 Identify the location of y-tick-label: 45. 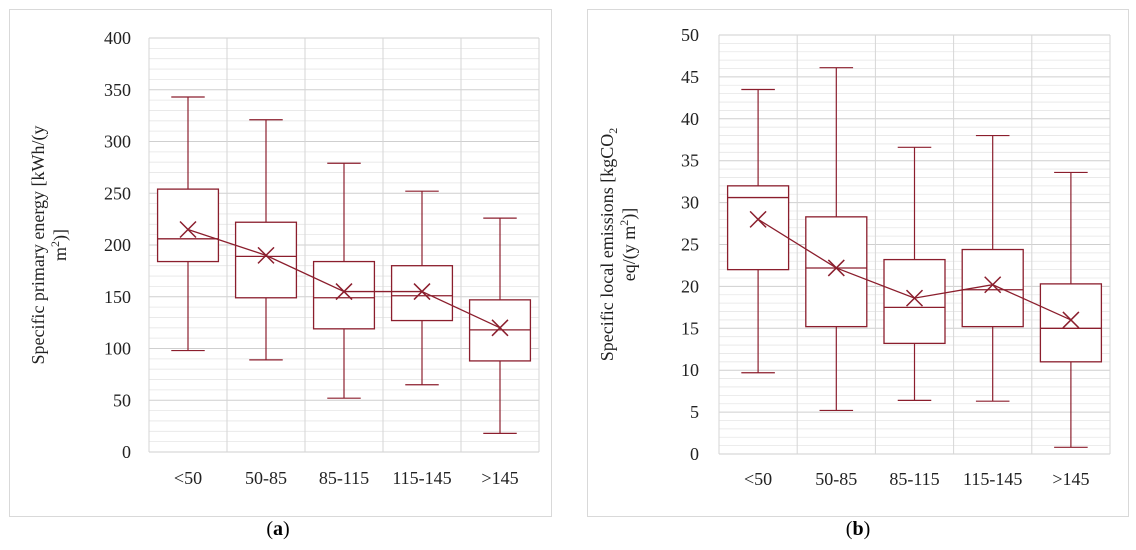
(690, 77).